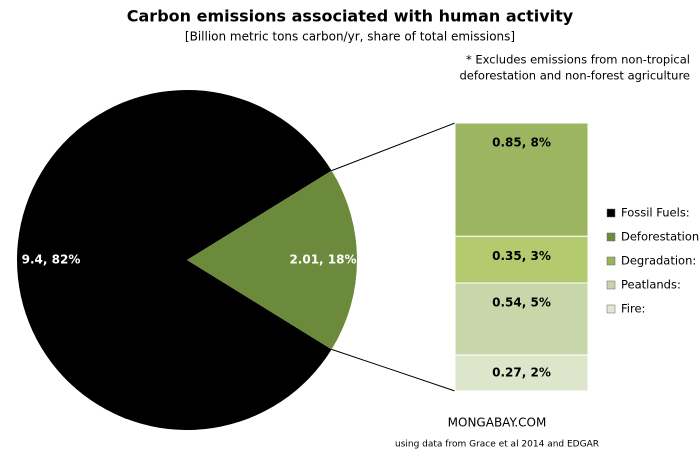 The image size is (700, 459). Describe the element at coordinates (497, 423) in the screenshot. I see `credit: MONGABAY.COM` at that location.